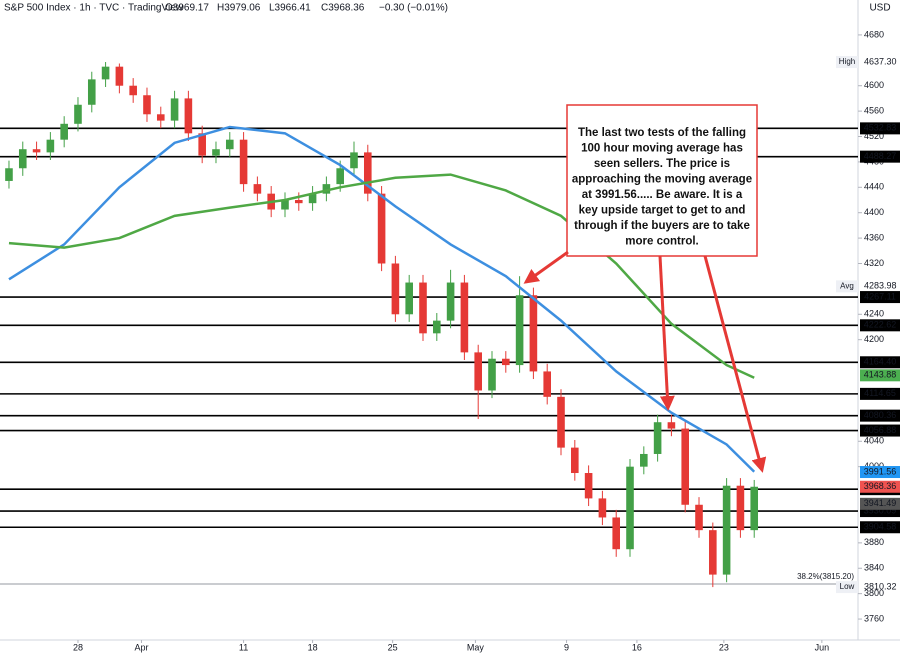 The height and width of the screenshot is (654, 900). Describe the element at coordinates (243, 647) in the screenshot. I see `x-tick-label: 11` at that location.